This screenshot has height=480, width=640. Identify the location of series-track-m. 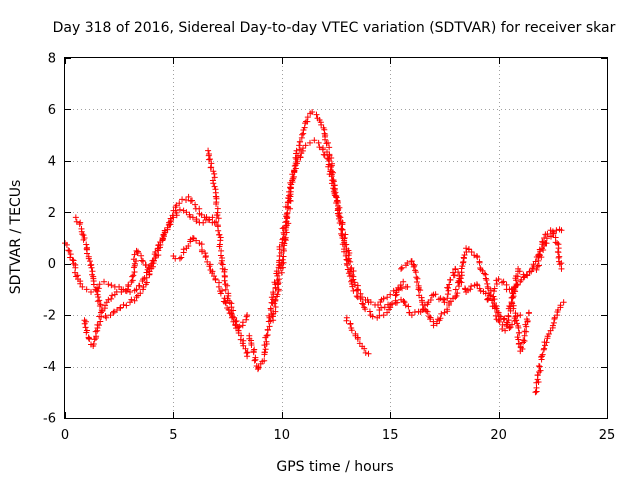
(549, 347).